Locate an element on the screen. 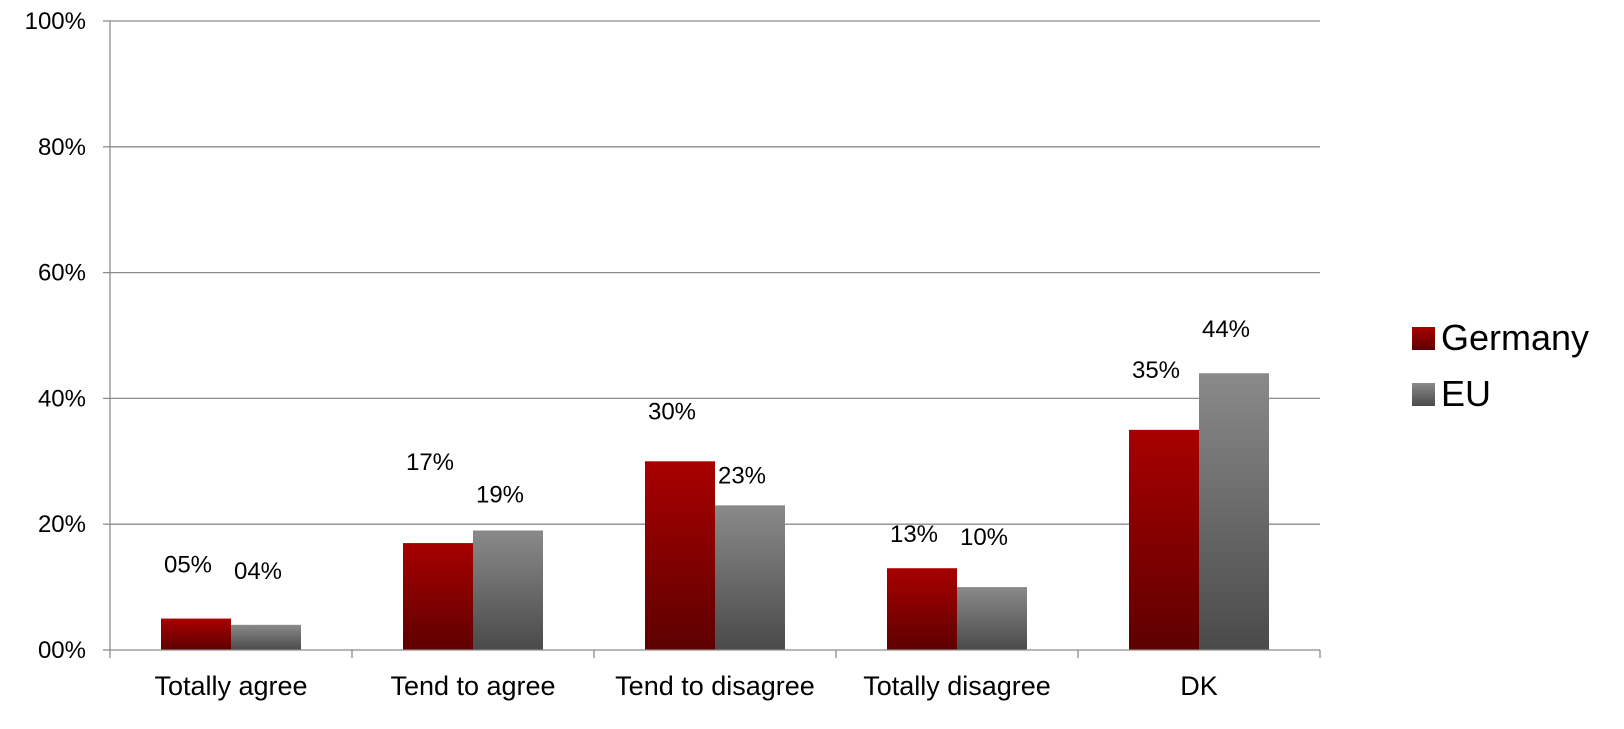  legend-label-germany: Germany is located at coordinates (1515, 338).